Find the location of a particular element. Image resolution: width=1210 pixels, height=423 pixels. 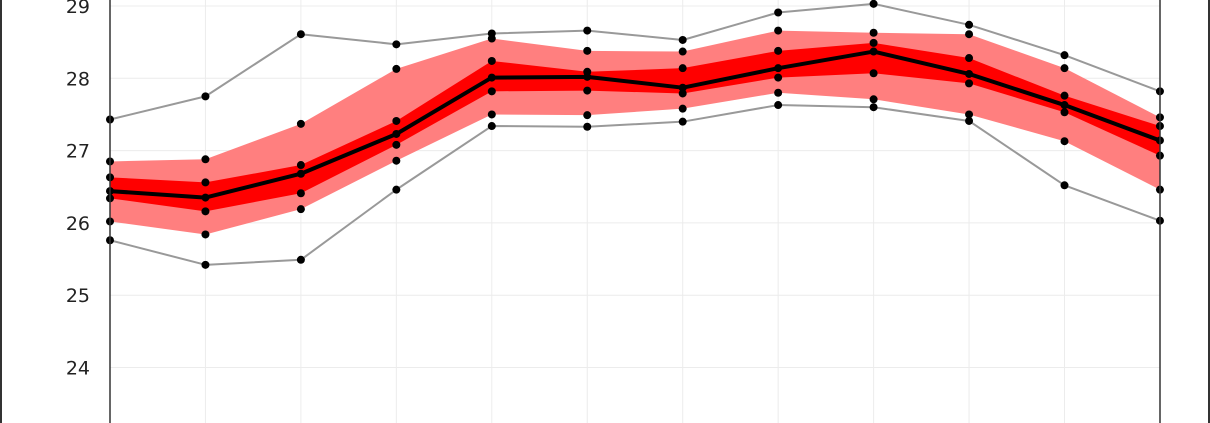

y-tick-label-29: 29 is located at coordinates (78, 9).